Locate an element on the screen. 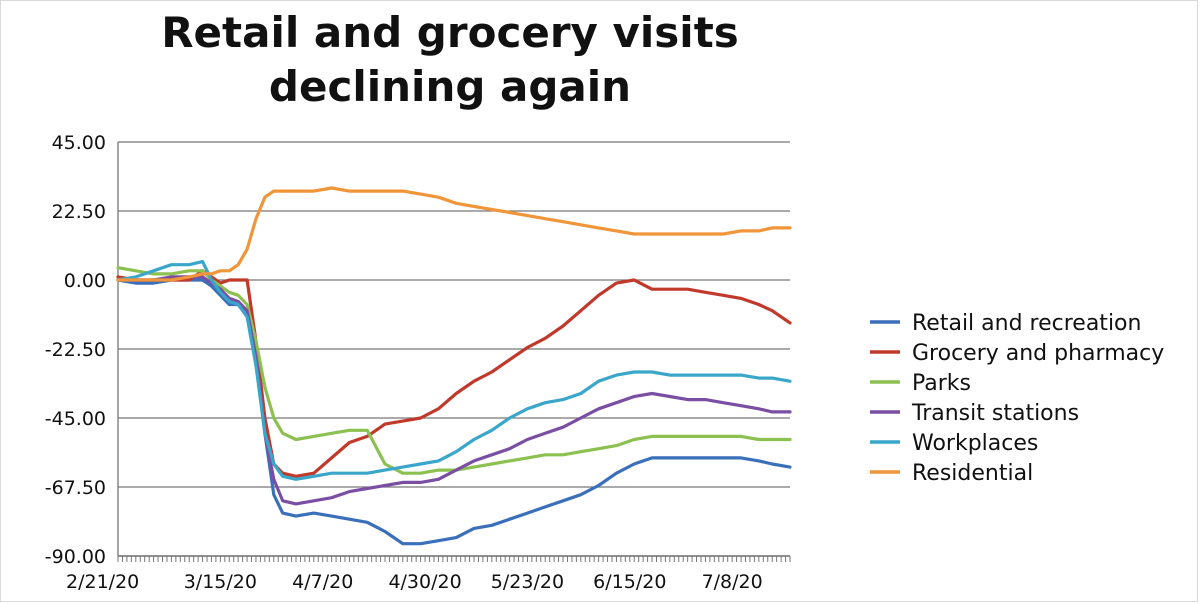  legend-label: Parks is located at coordinates (941, 383).